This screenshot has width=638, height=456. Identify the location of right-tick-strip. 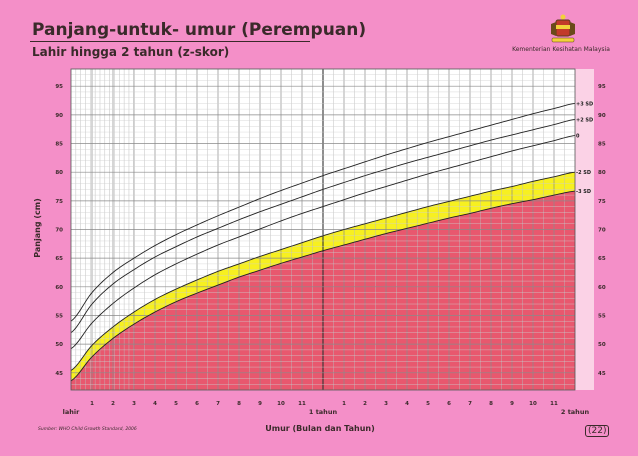
(602, 229).